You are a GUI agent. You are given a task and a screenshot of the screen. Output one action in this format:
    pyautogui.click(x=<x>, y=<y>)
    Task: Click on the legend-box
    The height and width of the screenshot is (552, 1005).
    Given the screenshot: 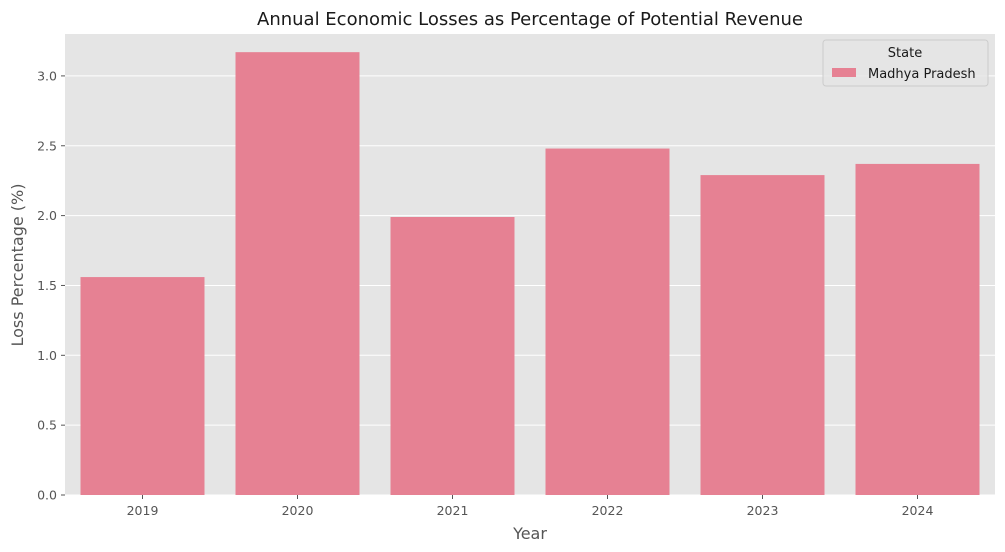 What is the action you would take?
    pyautogui.click(x=905, y=63)
    